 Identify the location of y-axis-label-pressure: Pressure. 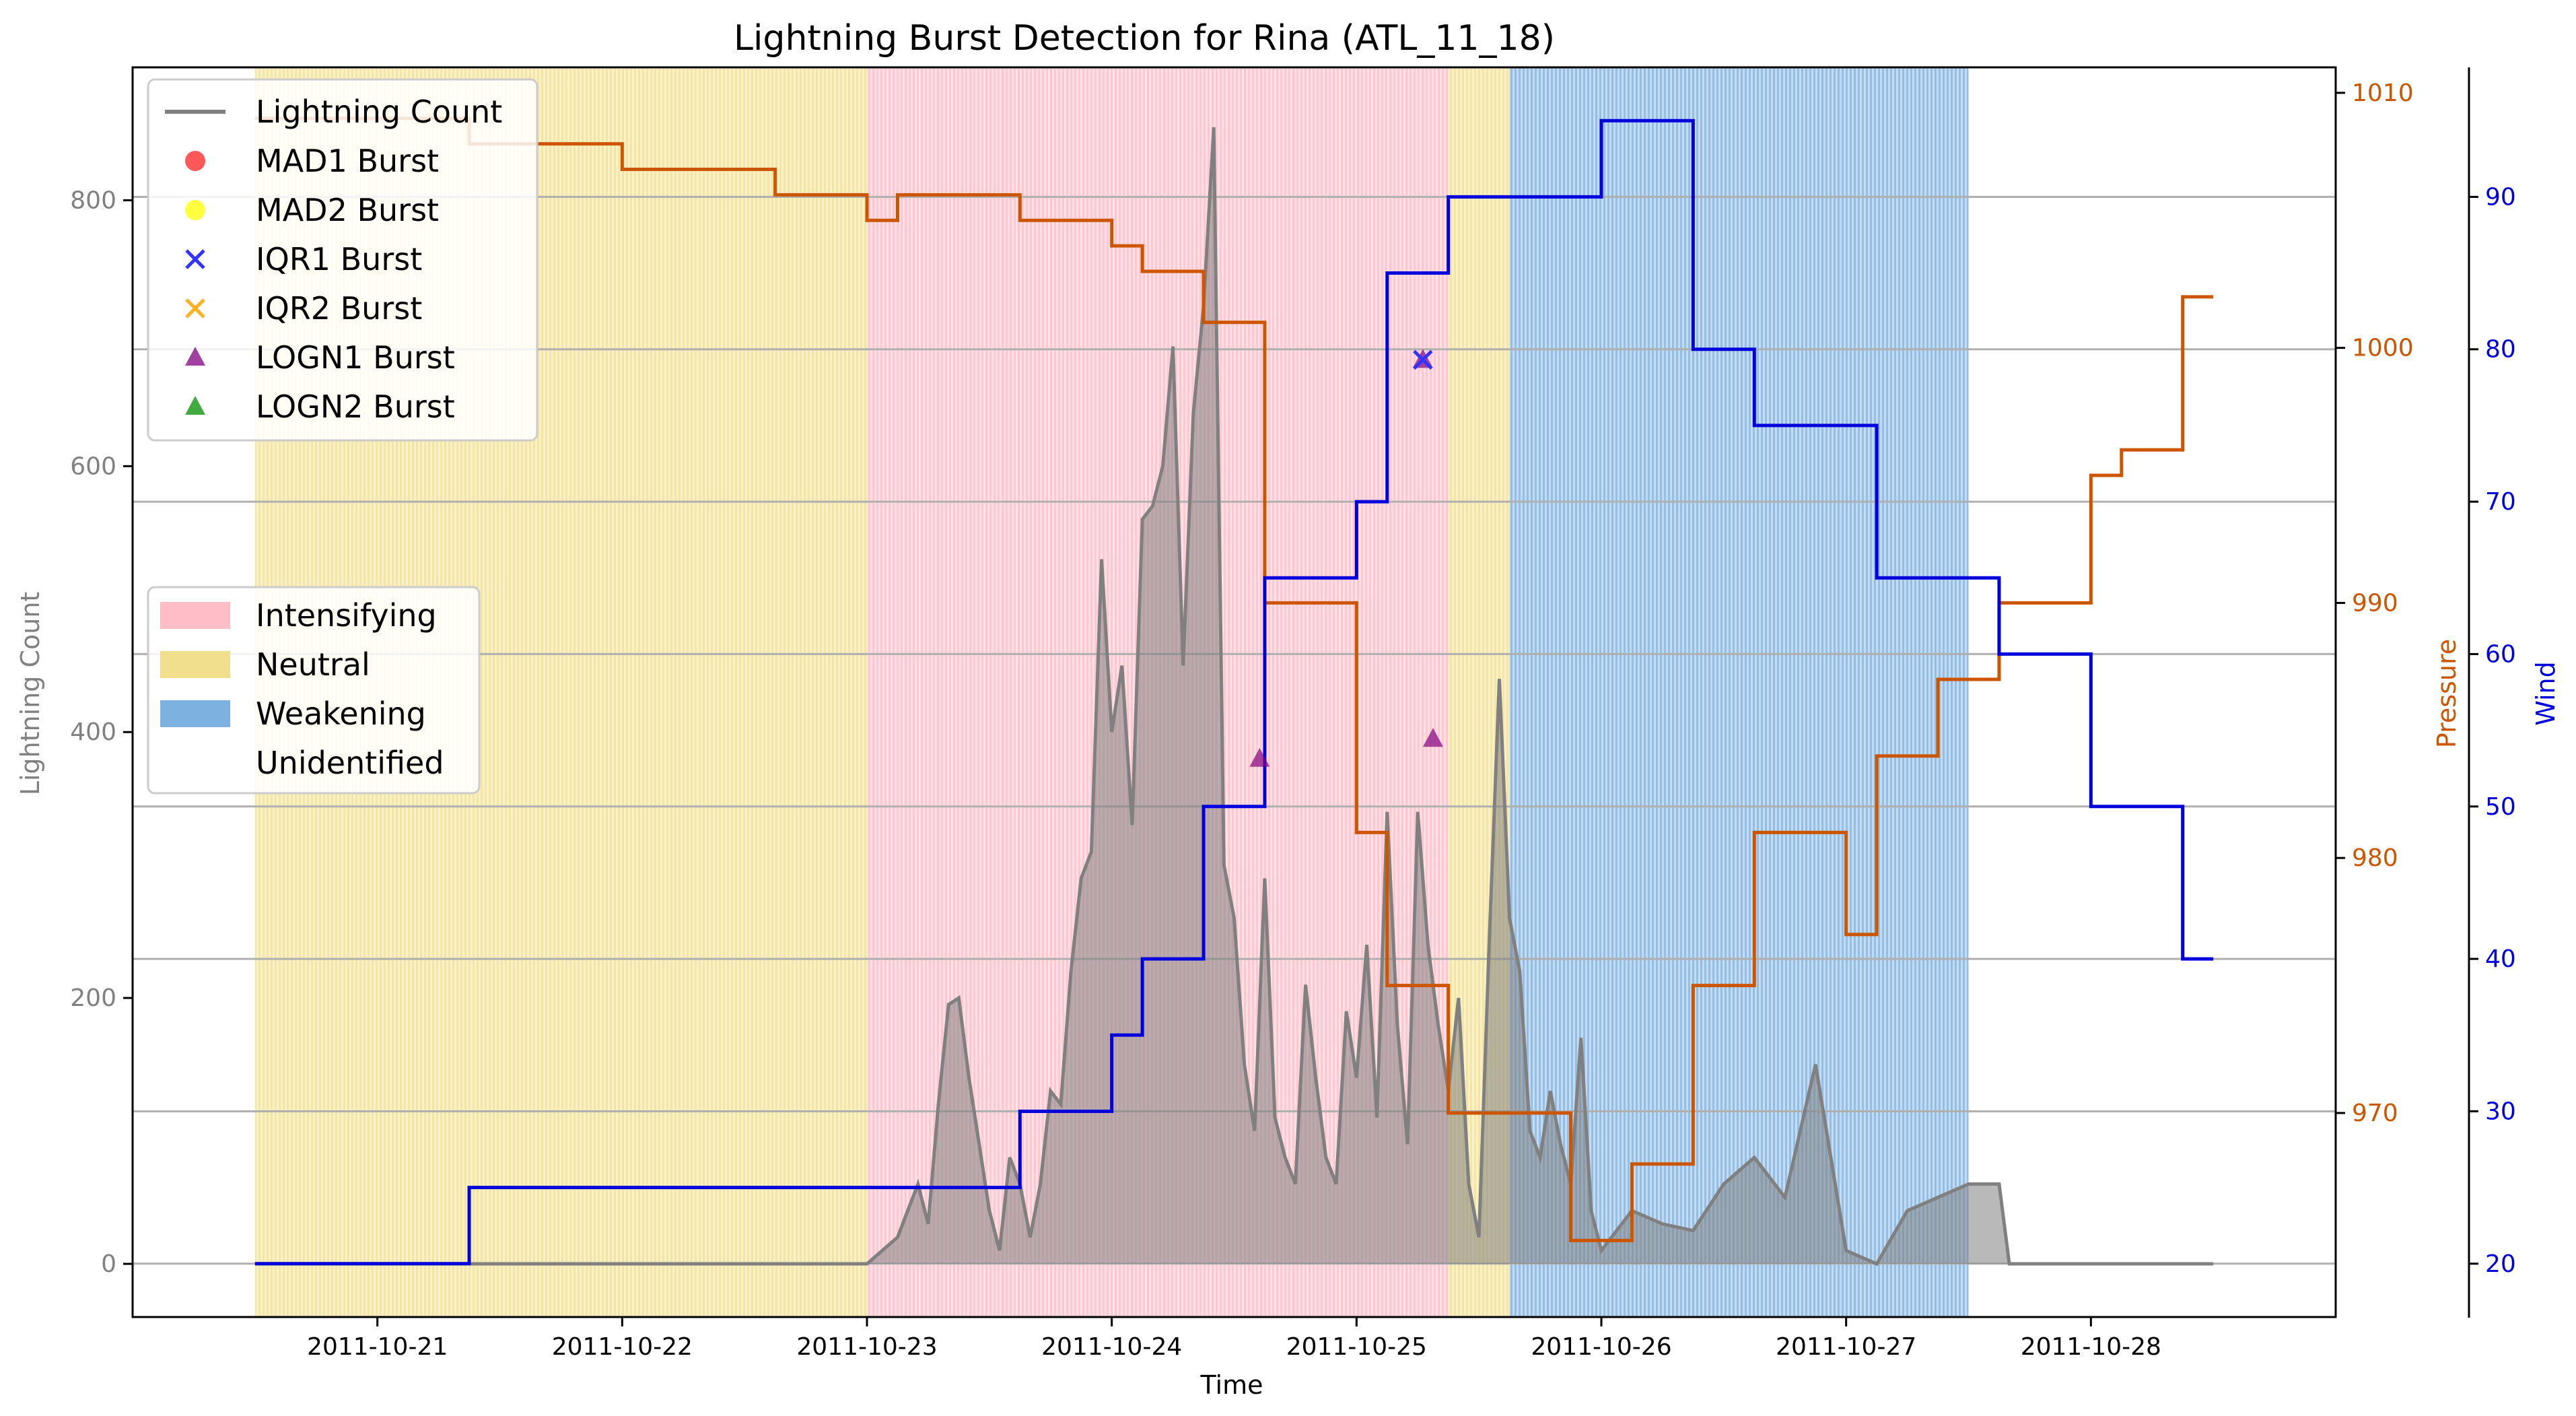
(2447, 693).